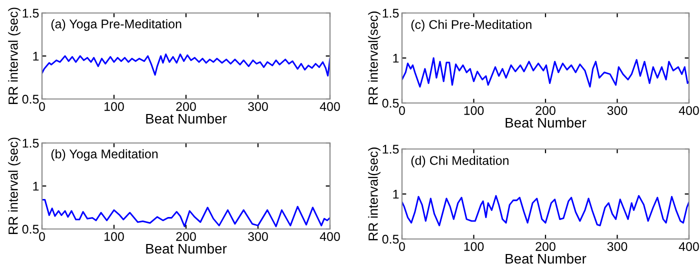 Image resolution: width=700 pixels, height=267 pixels. I want to click on text: (d) Chi Meditation, so click(459, 162).